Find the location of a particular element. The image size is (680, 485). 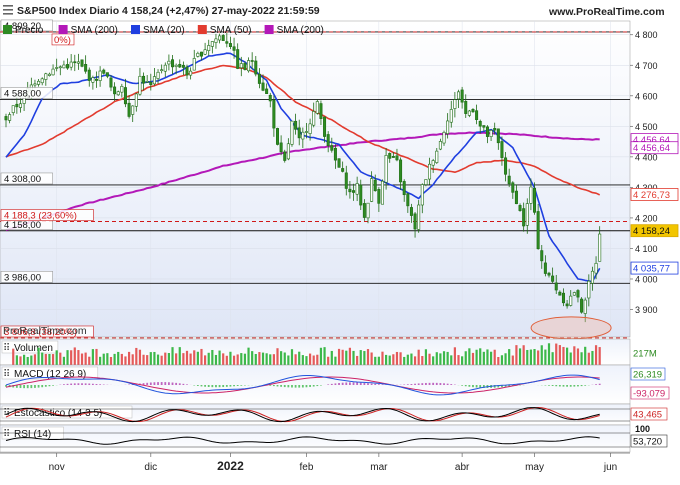

watermark: ProRealTime.com is located at coordinates (45, 331).